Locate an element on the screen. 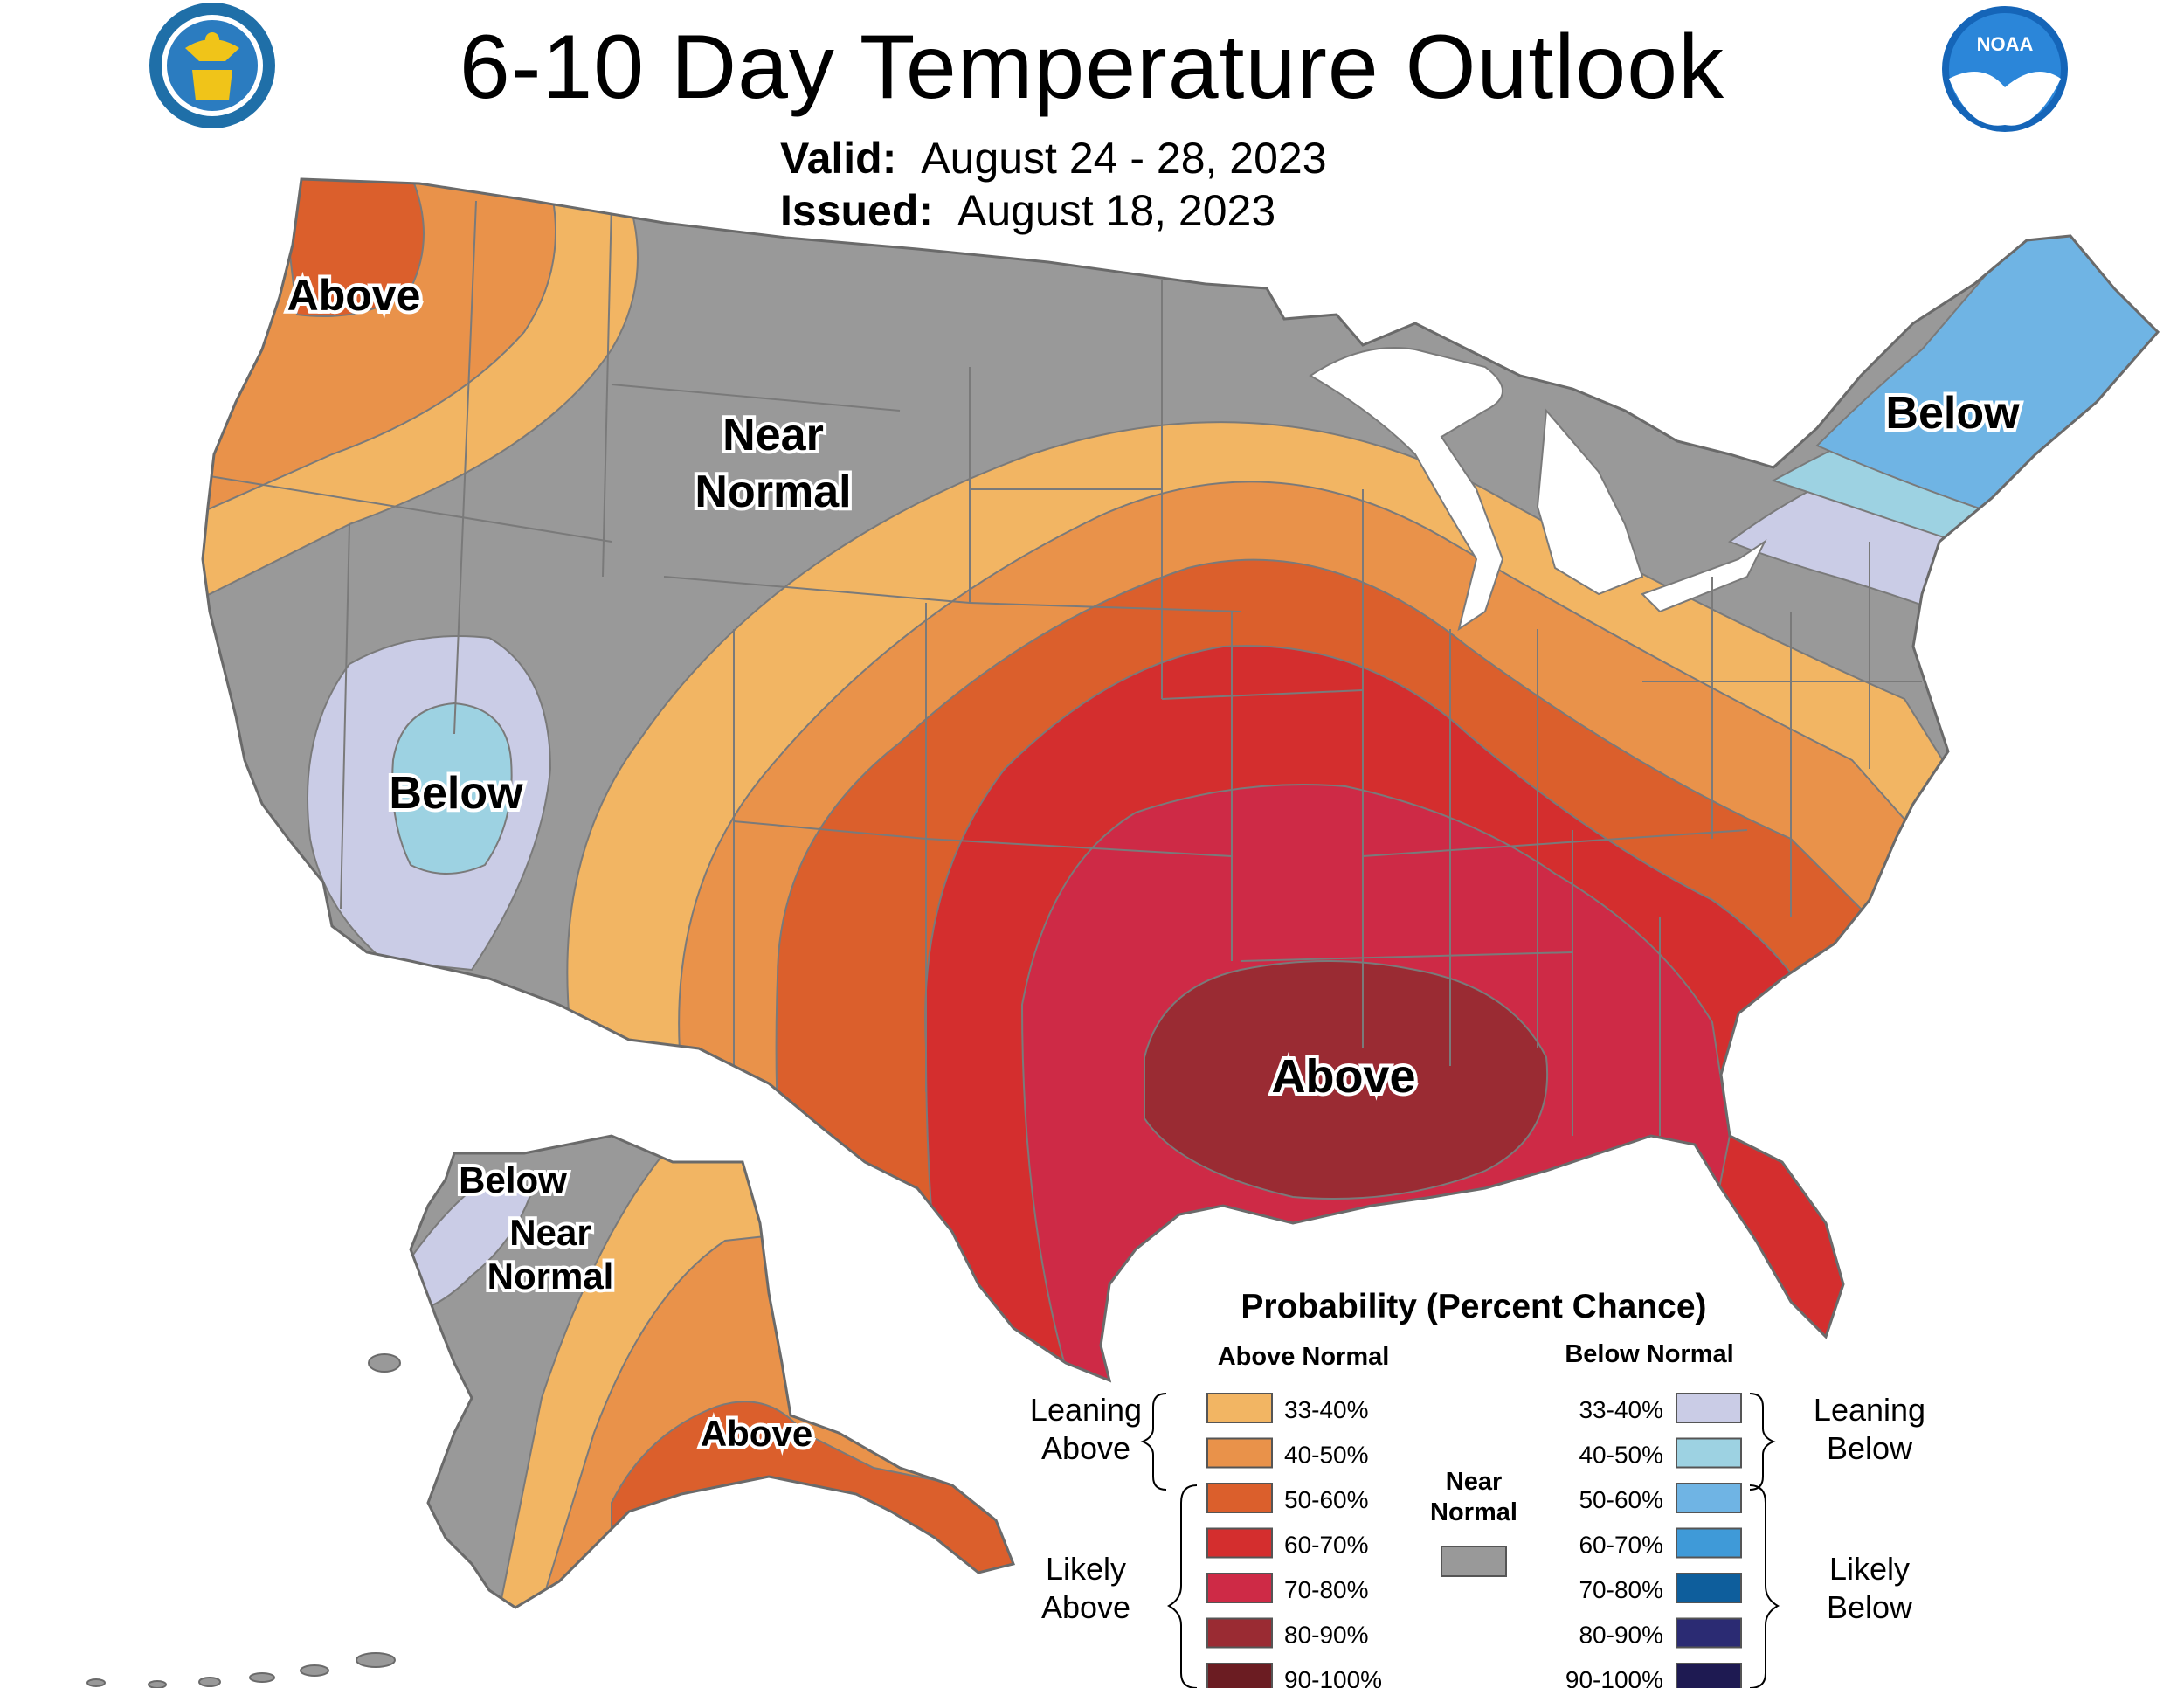 The width and height of the screenshot is (2184, 1688). valid-value: August 24 - 28, 2023 is located at coordinates (1124, 158).